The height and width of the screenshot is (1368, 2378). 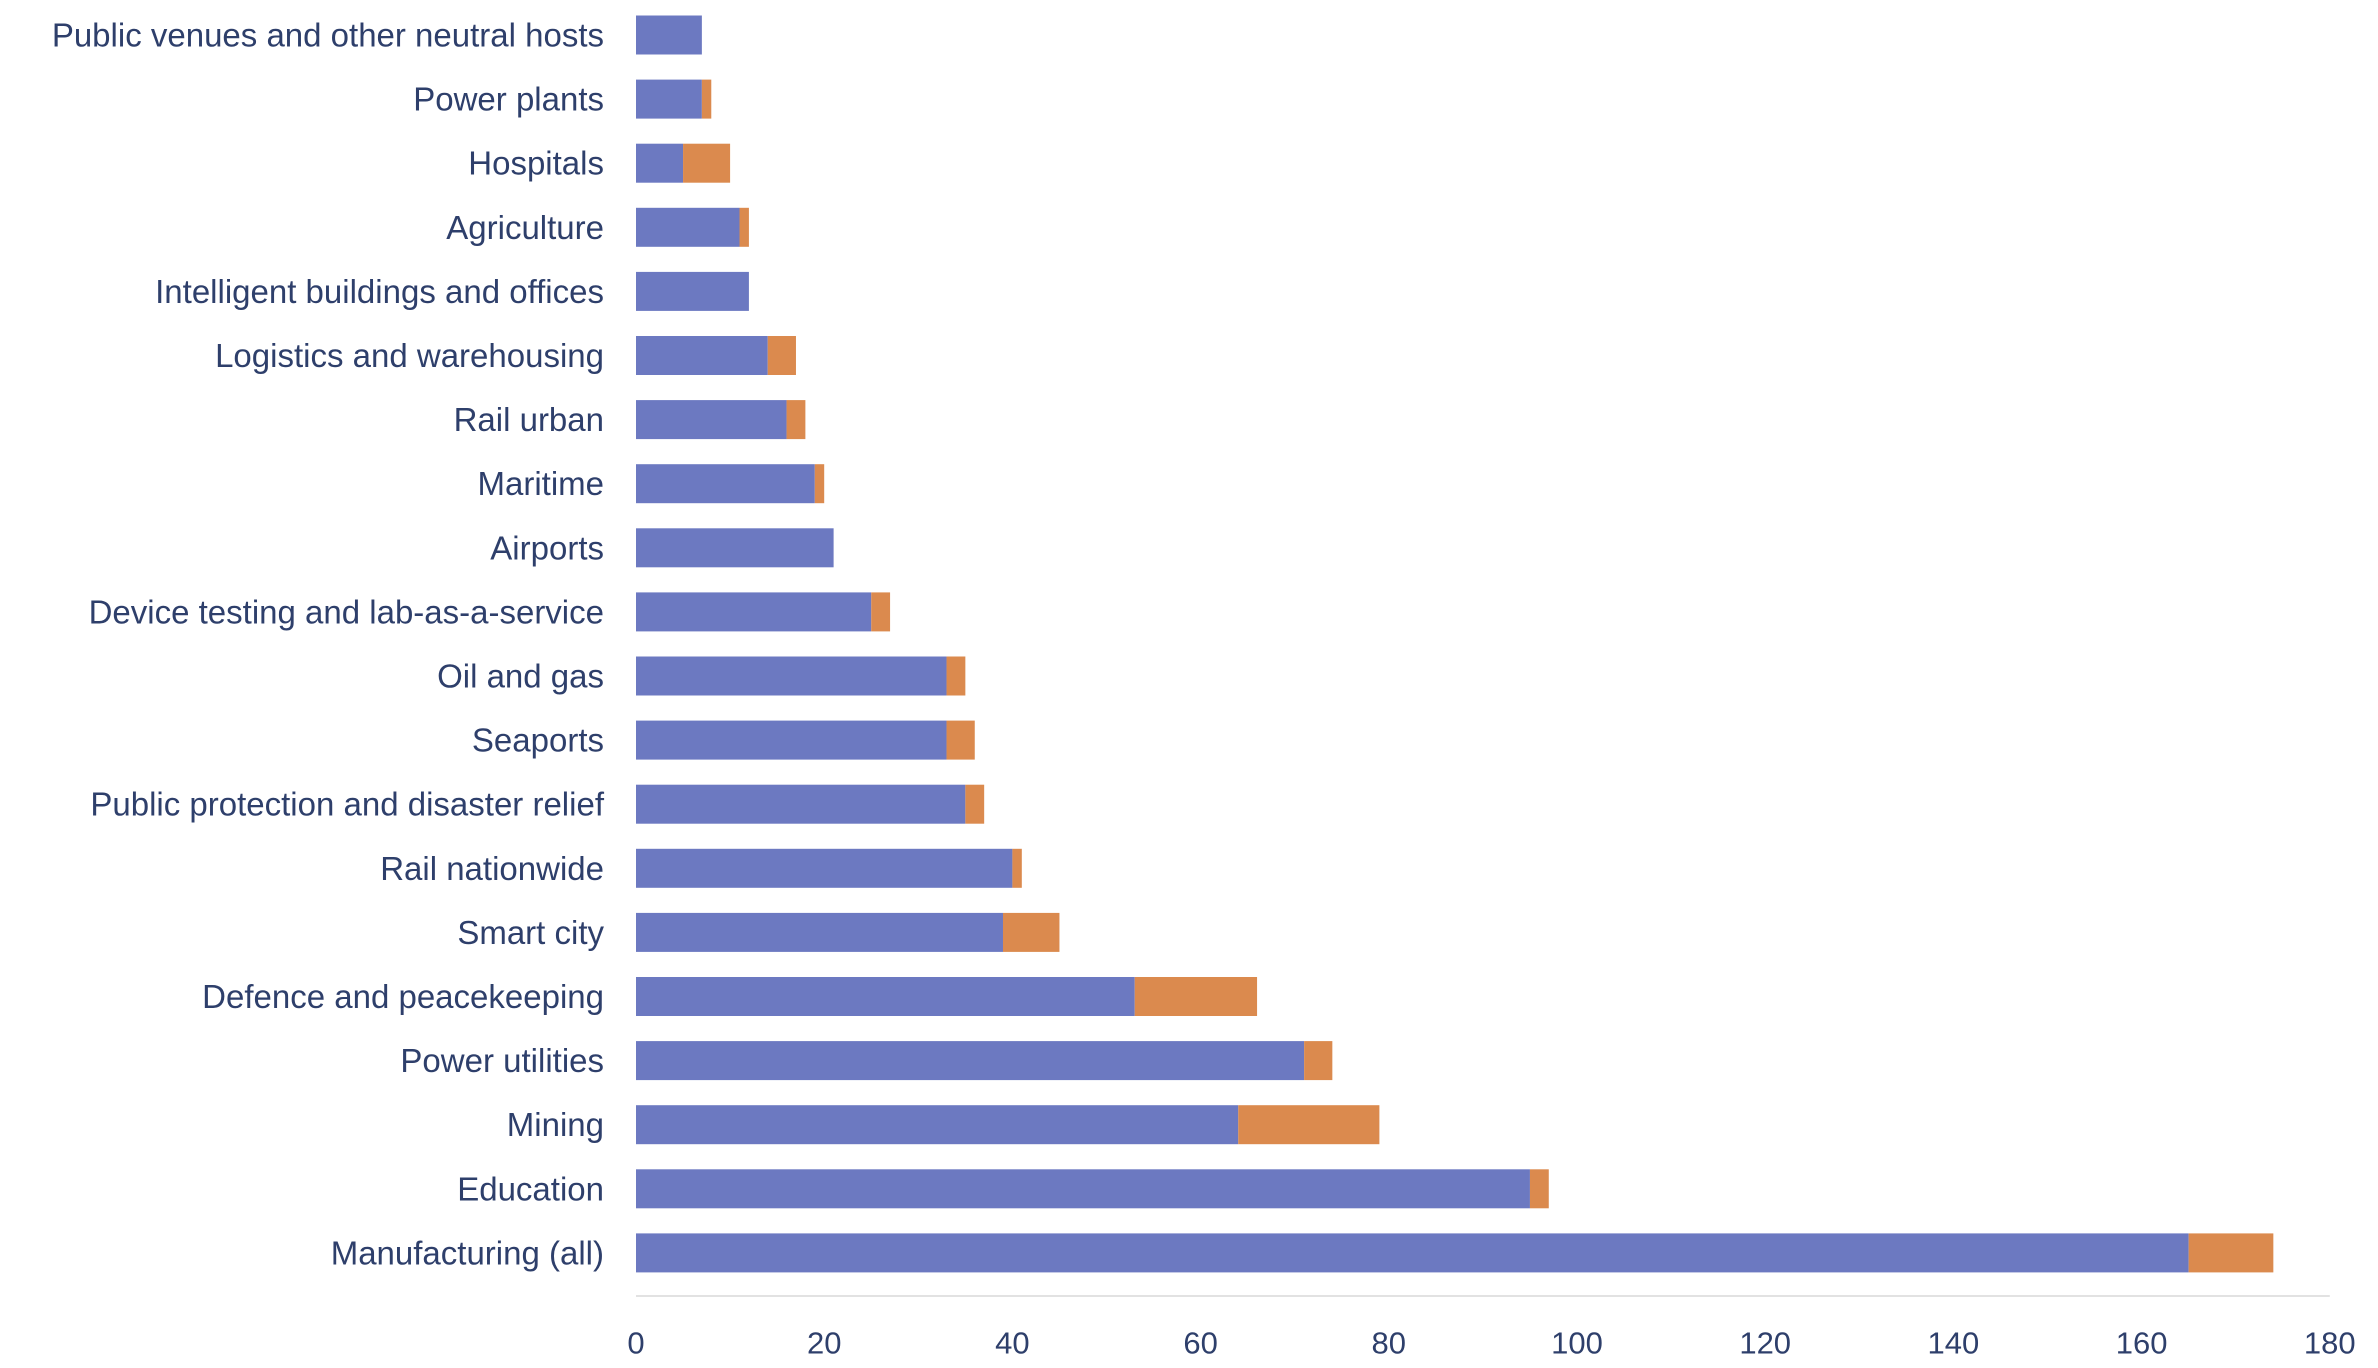 I want to click on category-label: Power utilities, so click(x=502, y=1060).